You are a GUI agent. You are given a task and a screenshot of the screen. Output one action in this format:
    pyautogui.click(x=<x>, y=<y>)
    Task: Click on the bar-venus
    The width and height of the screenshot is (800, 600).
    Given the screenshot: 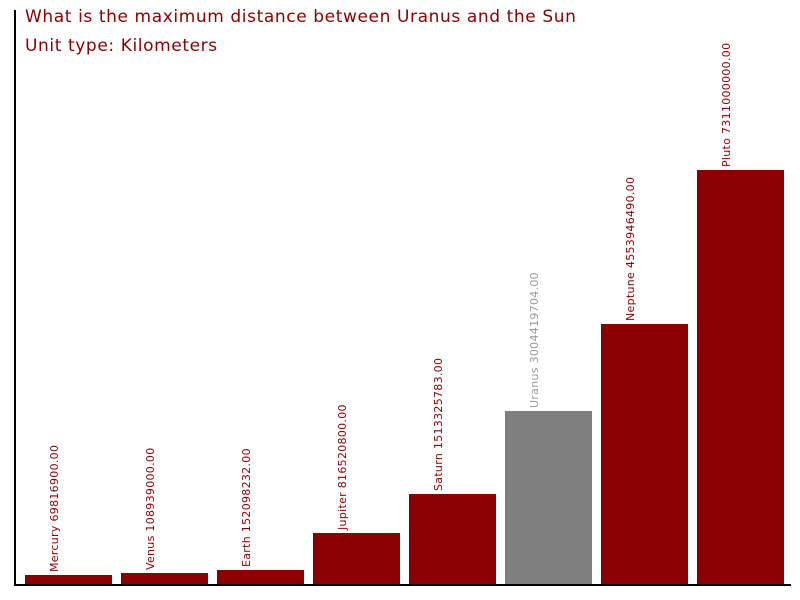 What is the action you would take?
    pyautogui.click(x=164, y=578)
    